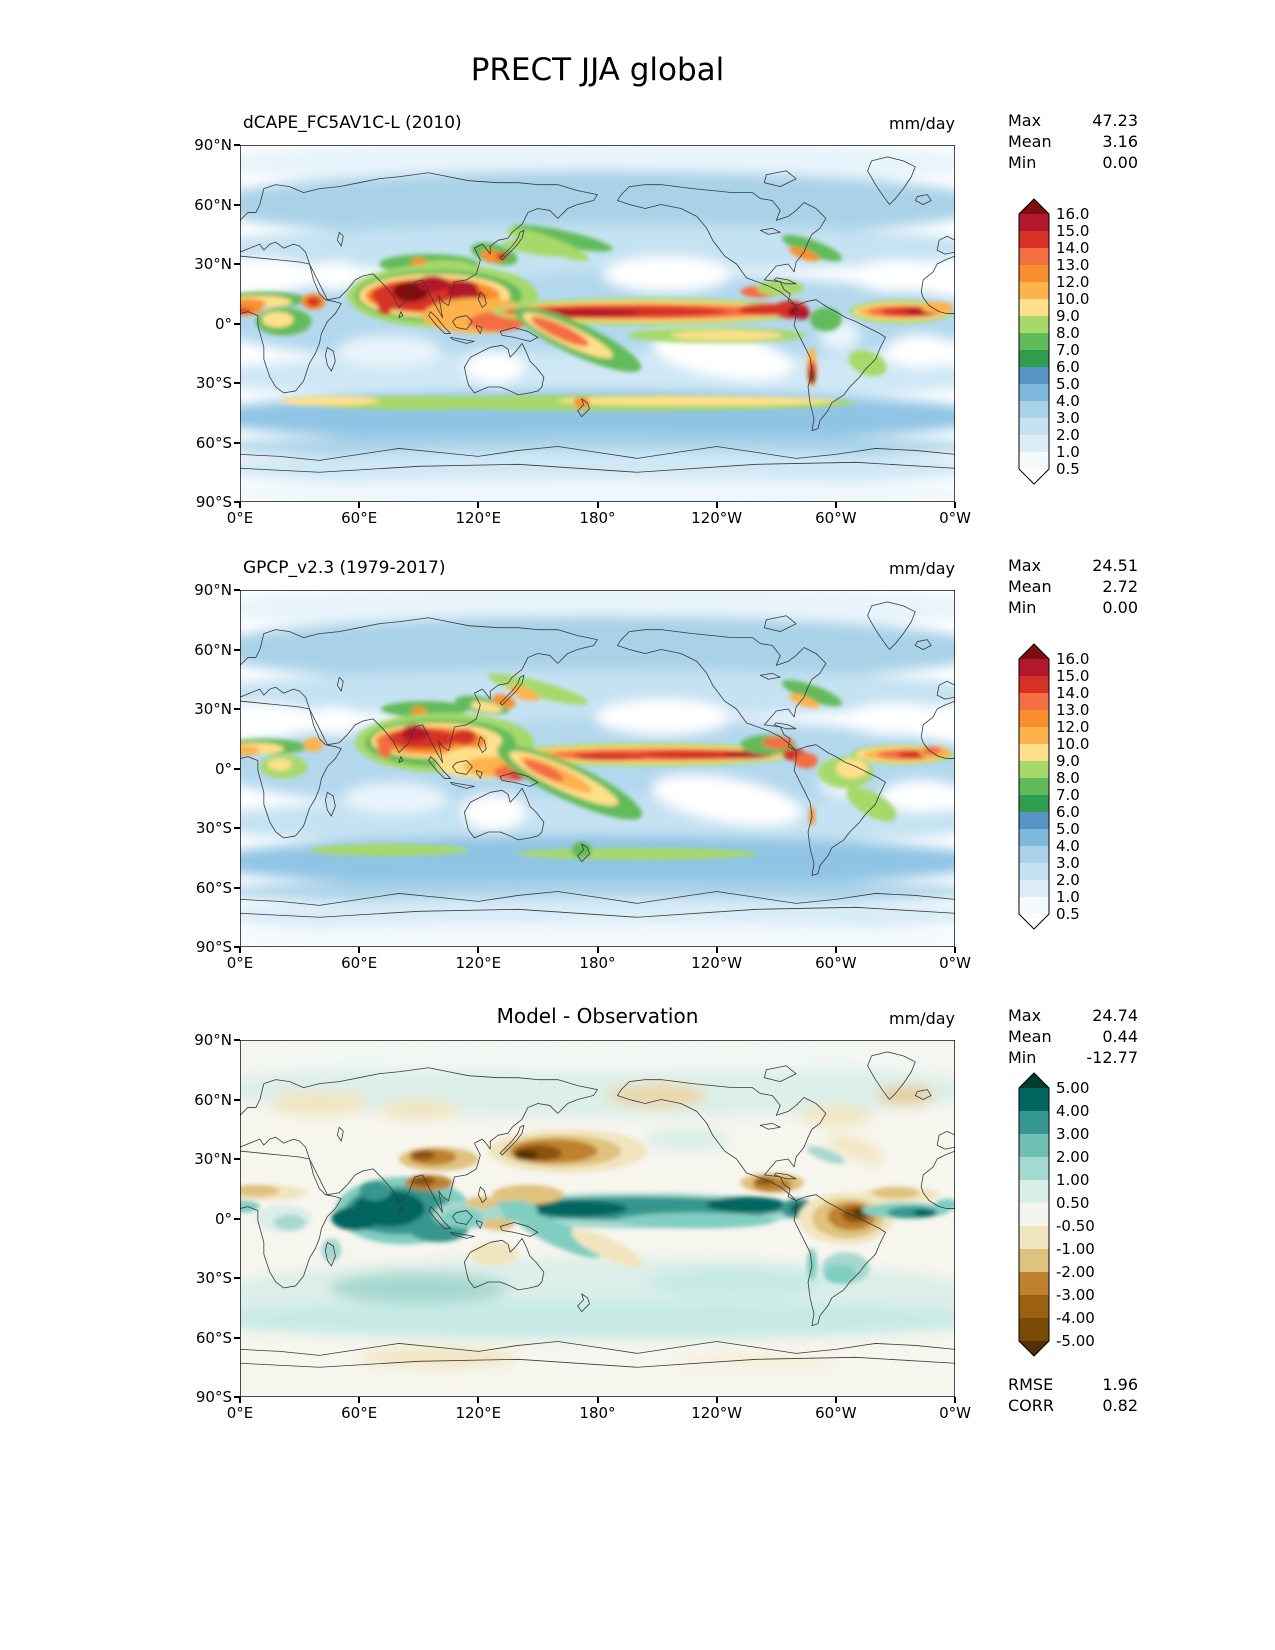 The image size is (1275, 1650). Describe the element at coordinates (1073, 1015) in the screenshot. I see `stat-row: Max 24.74` at that location.